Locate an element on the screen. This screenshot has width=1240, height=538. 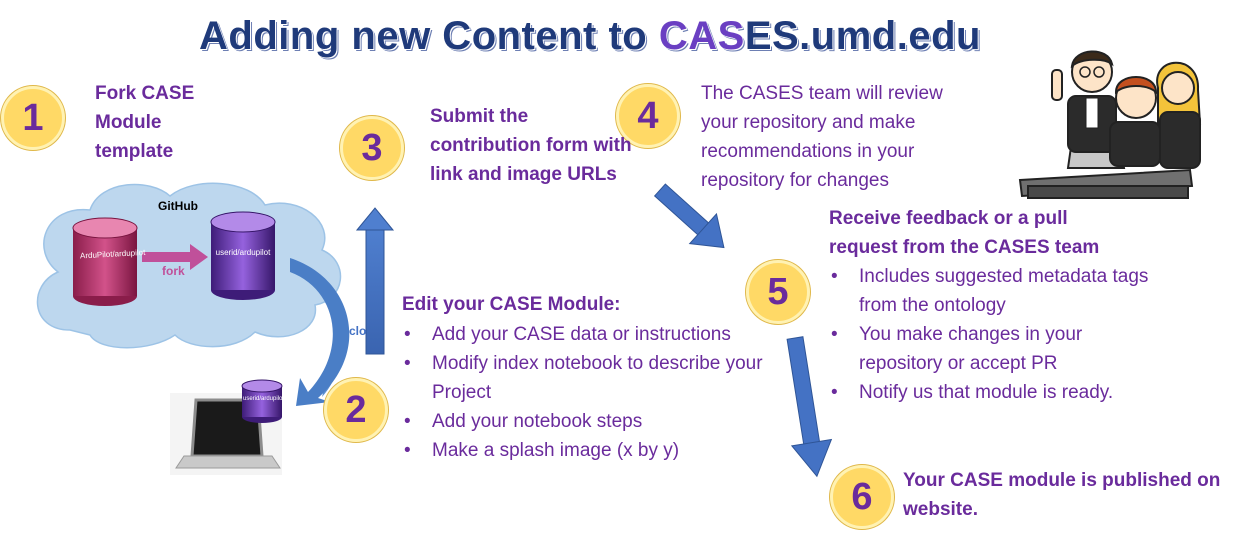
laptop-repo-label: userid/ardupilot is located at coordinates (264, 399).